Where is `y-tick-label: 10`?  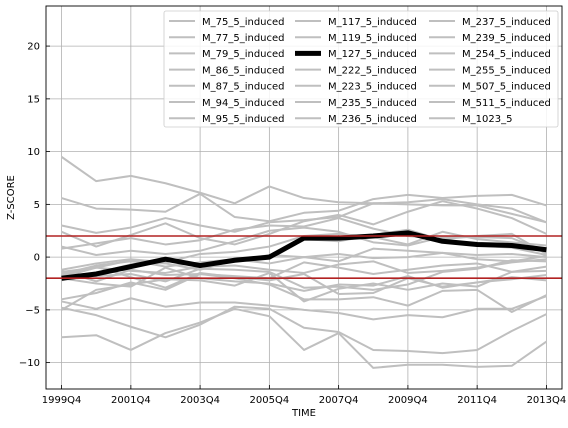 y-tick-label: 10 is located at coordinates (33, 152).